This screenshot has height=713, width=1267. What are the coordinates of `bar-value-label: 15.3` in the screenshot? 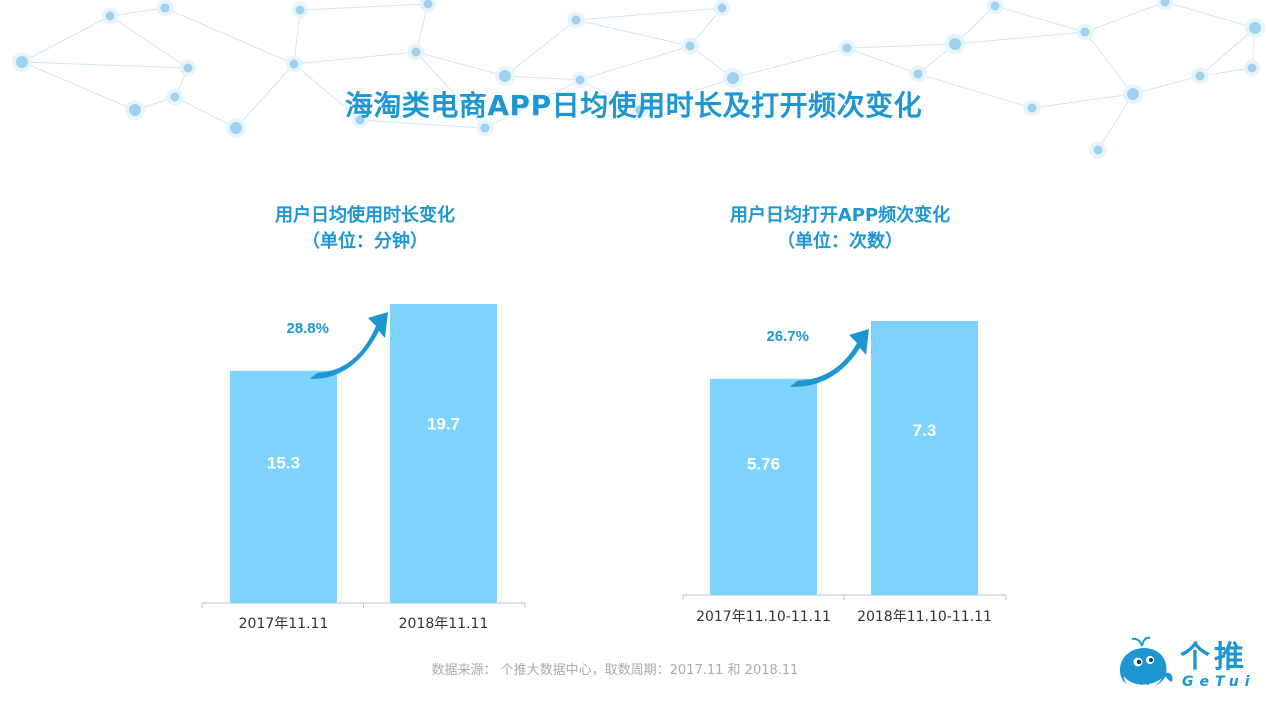 It's located at (283, 462).